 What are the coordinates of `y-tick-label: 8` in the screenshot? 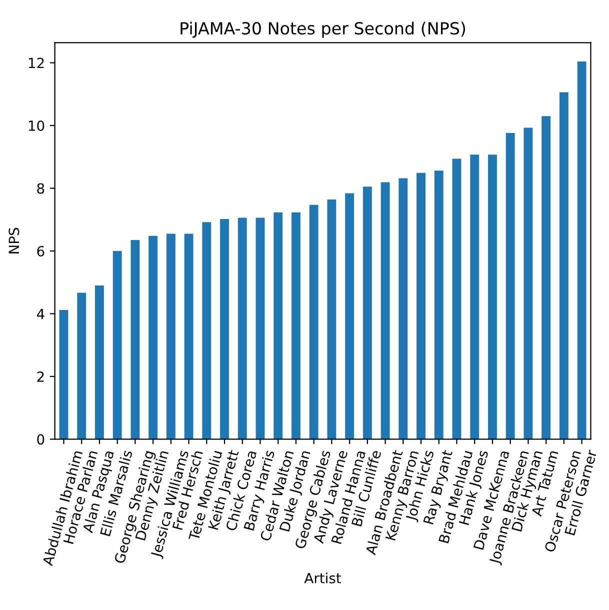 It's located at (40, 188).